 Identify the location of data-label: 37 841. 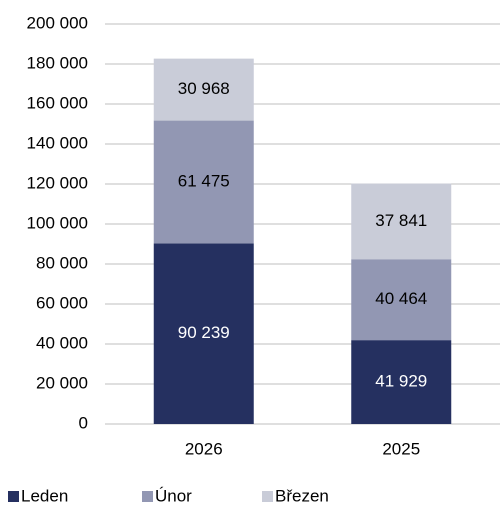
(401, 220).